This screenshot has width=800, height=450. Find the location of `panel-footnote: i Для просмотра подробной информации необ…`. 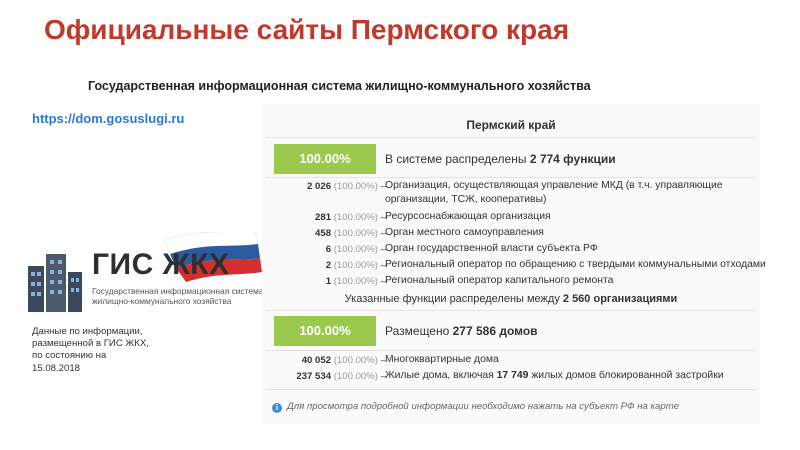

panel-footnote: i Для просмотра подробной информации необ… is located at coordinates (475, 407).